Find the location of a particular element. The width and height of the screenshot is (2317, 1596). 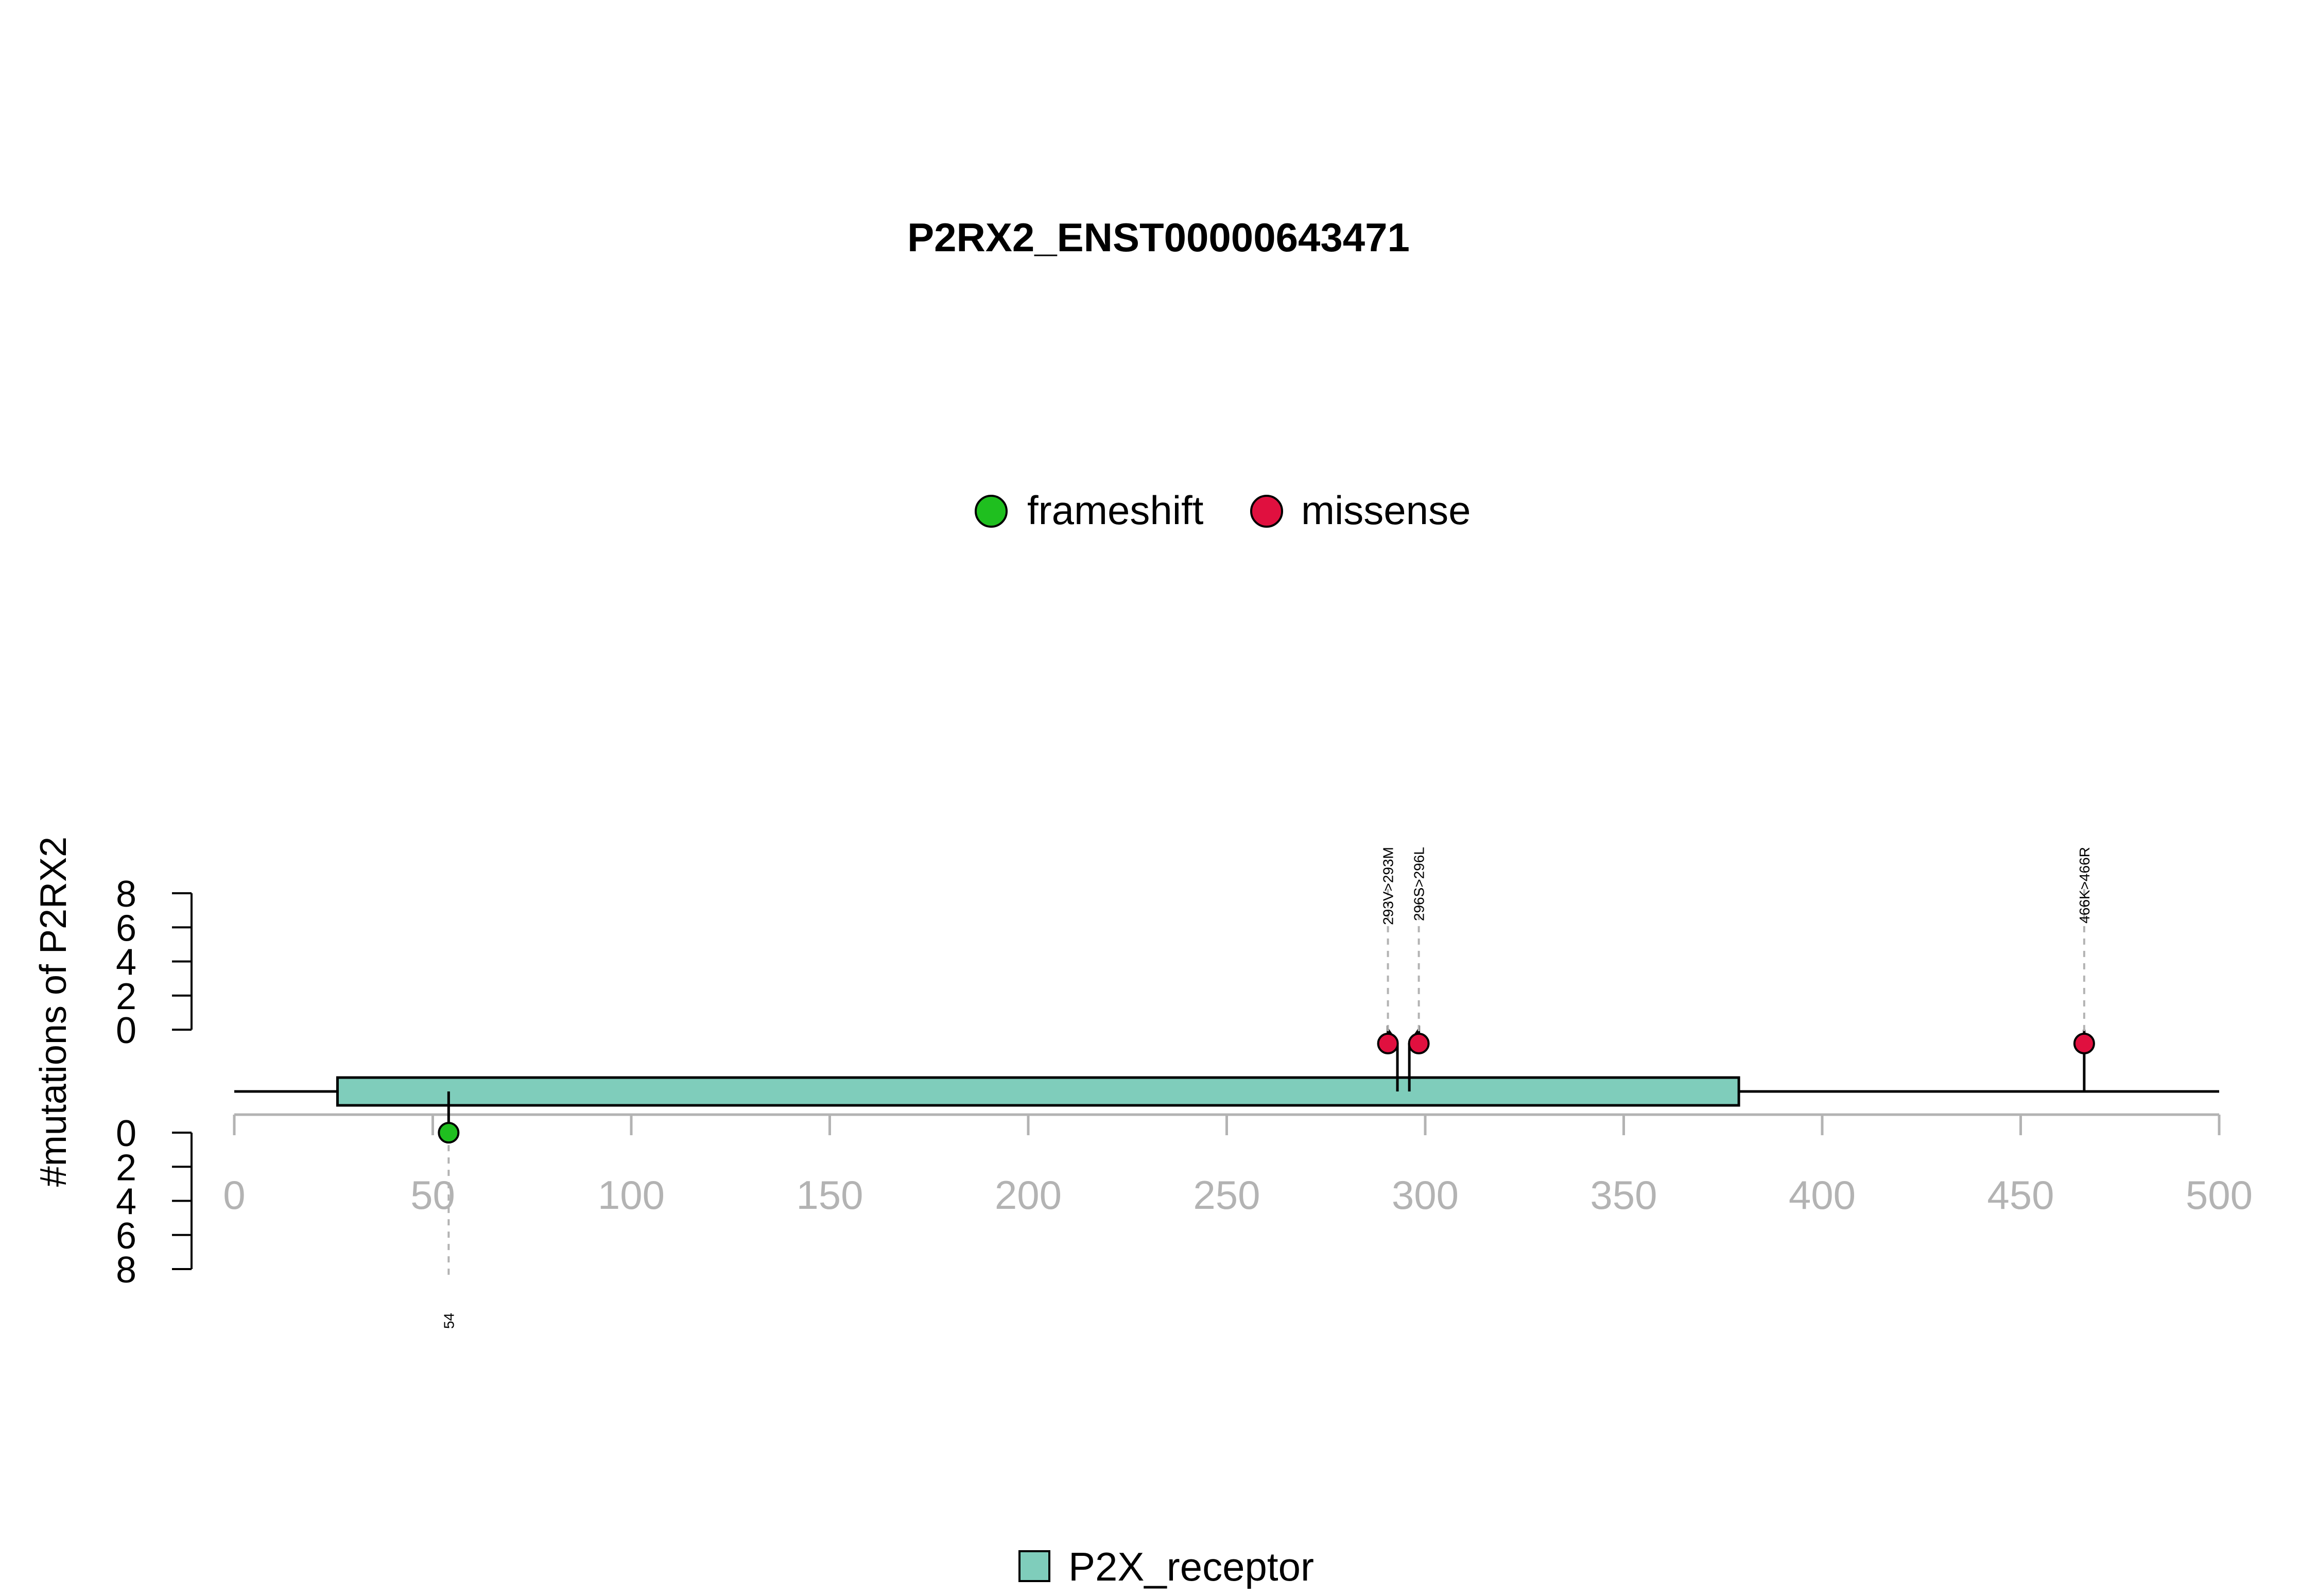

x-tick-label: 350 is located at coordinates (1623, 1195).